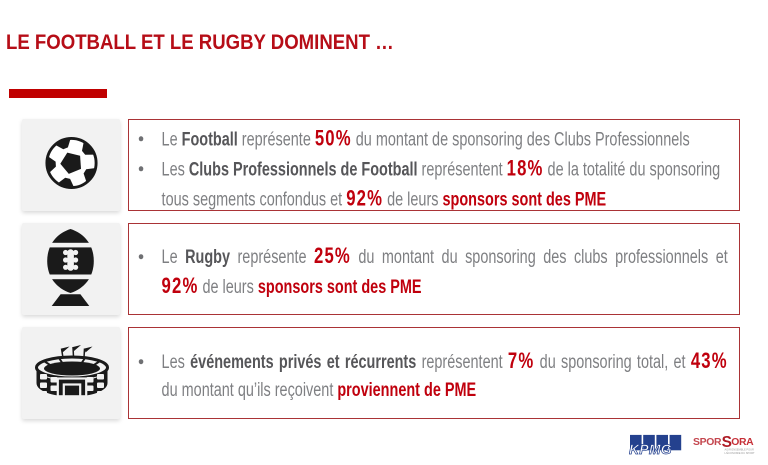 This screenshot has height=465, width=768. I want to click on svg-text: S, so click(727, 442).